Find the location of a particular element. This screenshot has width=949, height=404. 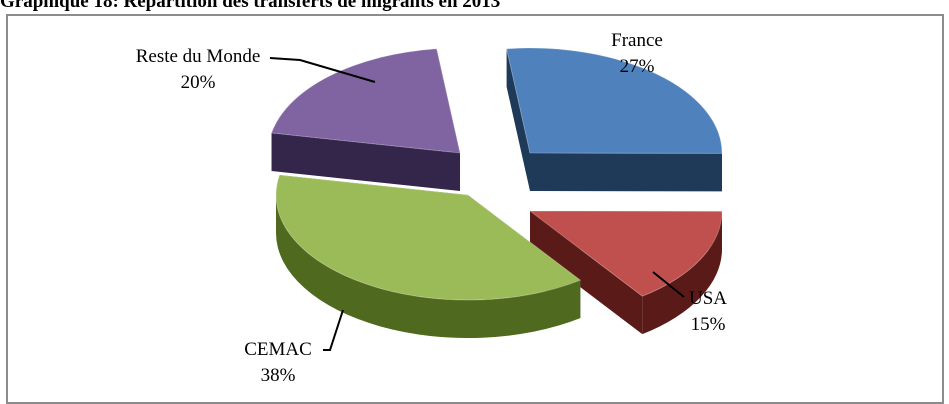

slice-label-cemac: CEMAC is located at coordinates (278, 349).